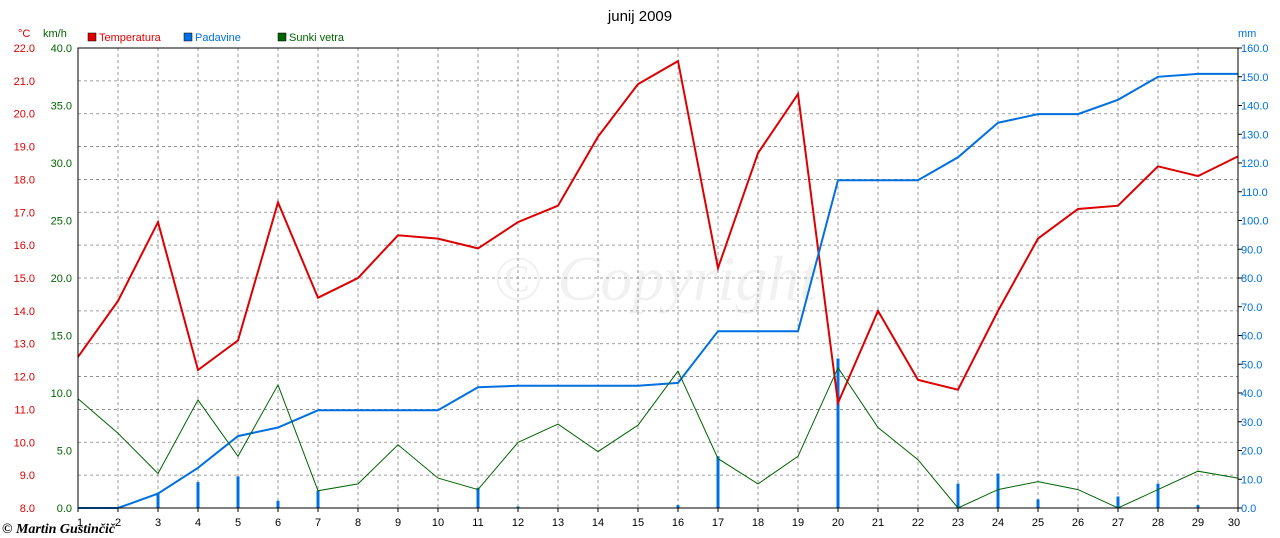 This screenshot has height=538, width=1280. Describe the element at coordinates (678, 523) in the screenshot. I see `day-tick-label: 16` at that location.